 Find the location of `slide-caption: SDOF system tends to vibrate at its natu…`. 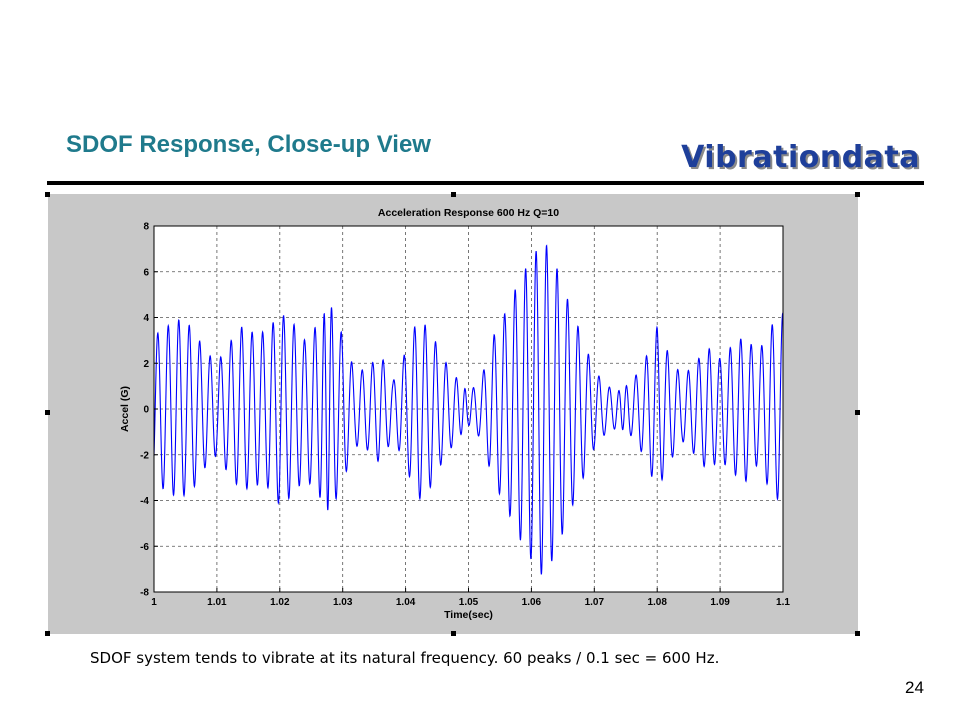

slide-caption: SDOF system tends to vibrate at its natu… is located at coordinates (405, 658).